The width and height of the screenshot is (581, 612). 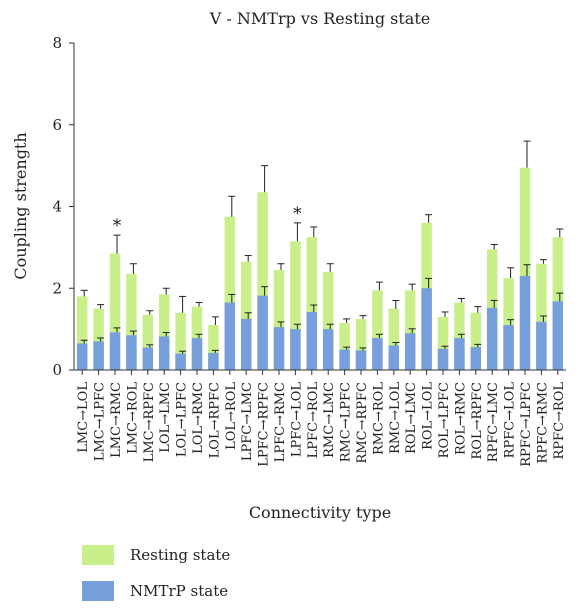 I want to click on bar-nmtrp-lpfc-to-rmc, so click(x=279, y=348).